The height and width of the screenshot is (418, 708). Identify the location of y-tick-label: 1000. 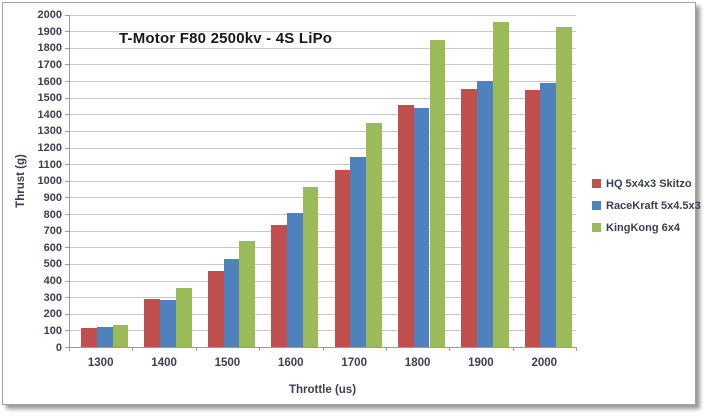
(49, 181).